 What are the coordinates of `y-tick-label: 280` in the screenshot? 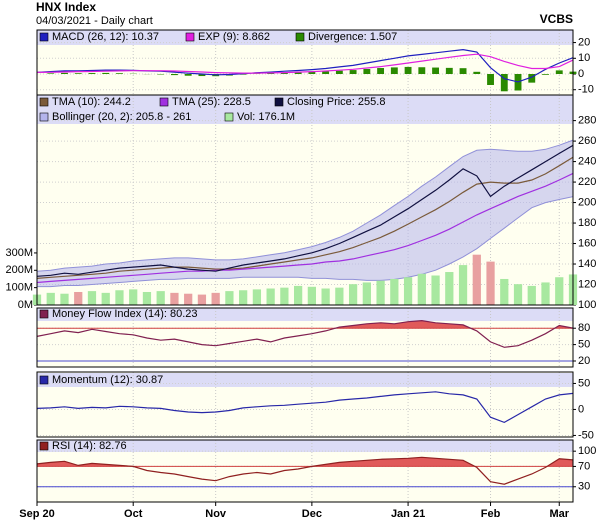 It's located at (587, 121).